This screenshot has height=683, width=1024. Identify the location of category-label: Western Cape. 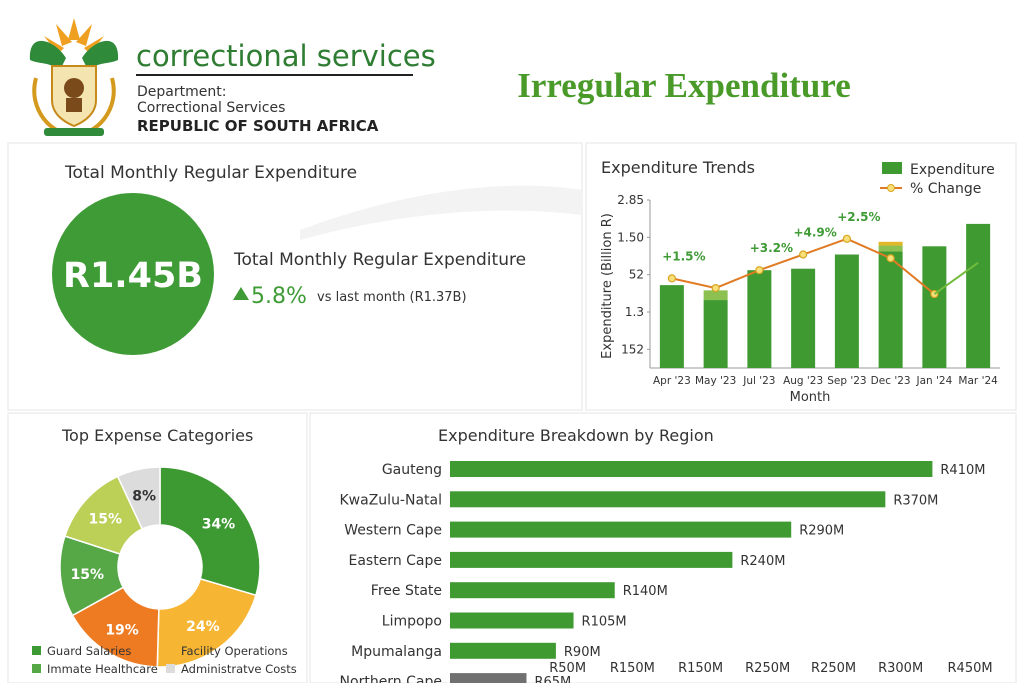
(393, 531).